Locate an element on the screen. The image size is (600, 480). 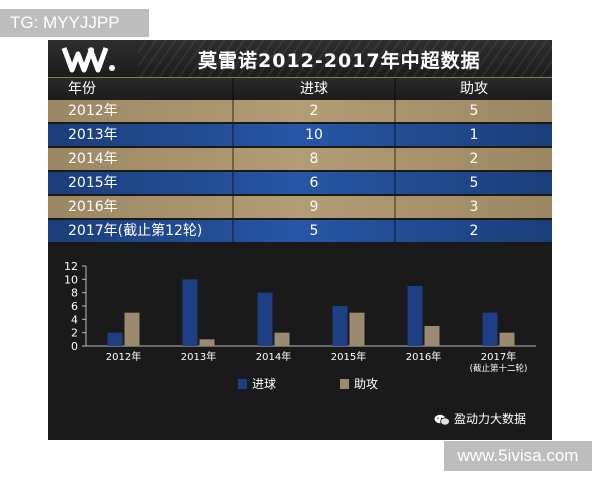
y-tick-label: 10 is located at coordinates (71, 279).